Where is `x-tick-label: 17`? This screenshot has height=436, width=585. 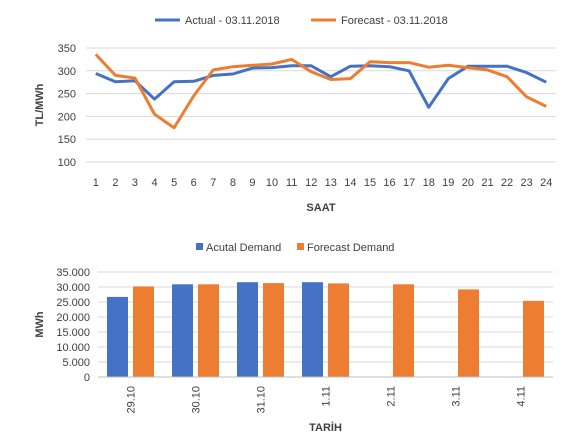
x-tick-label: 17 is located at coordinates (409, 183).